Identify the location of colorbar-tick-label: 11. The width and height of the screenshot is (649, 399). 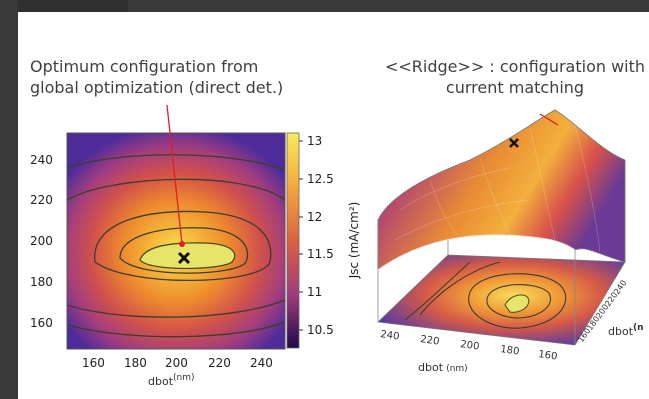
(314, 292).